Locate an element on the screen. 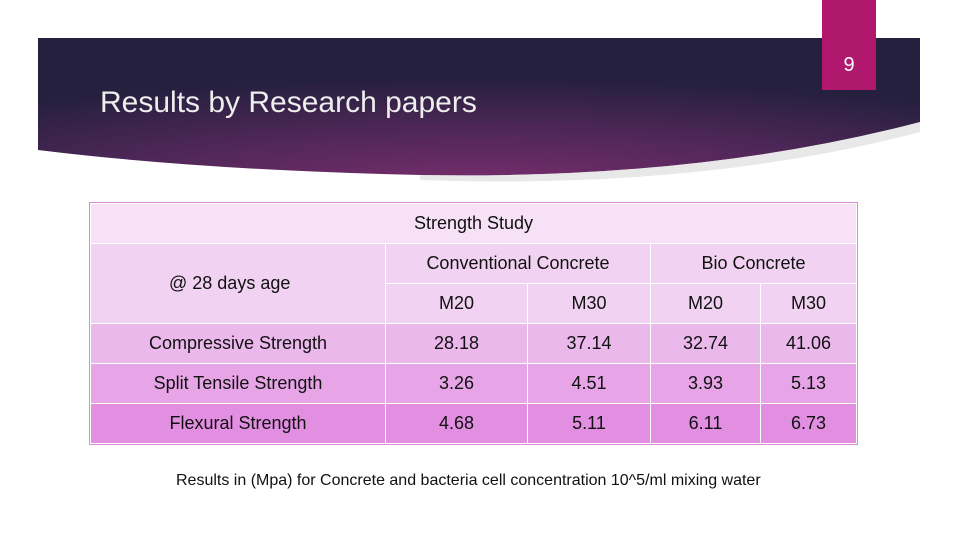  slide-title: Results by Research papers is located at coordinates (288, 102).